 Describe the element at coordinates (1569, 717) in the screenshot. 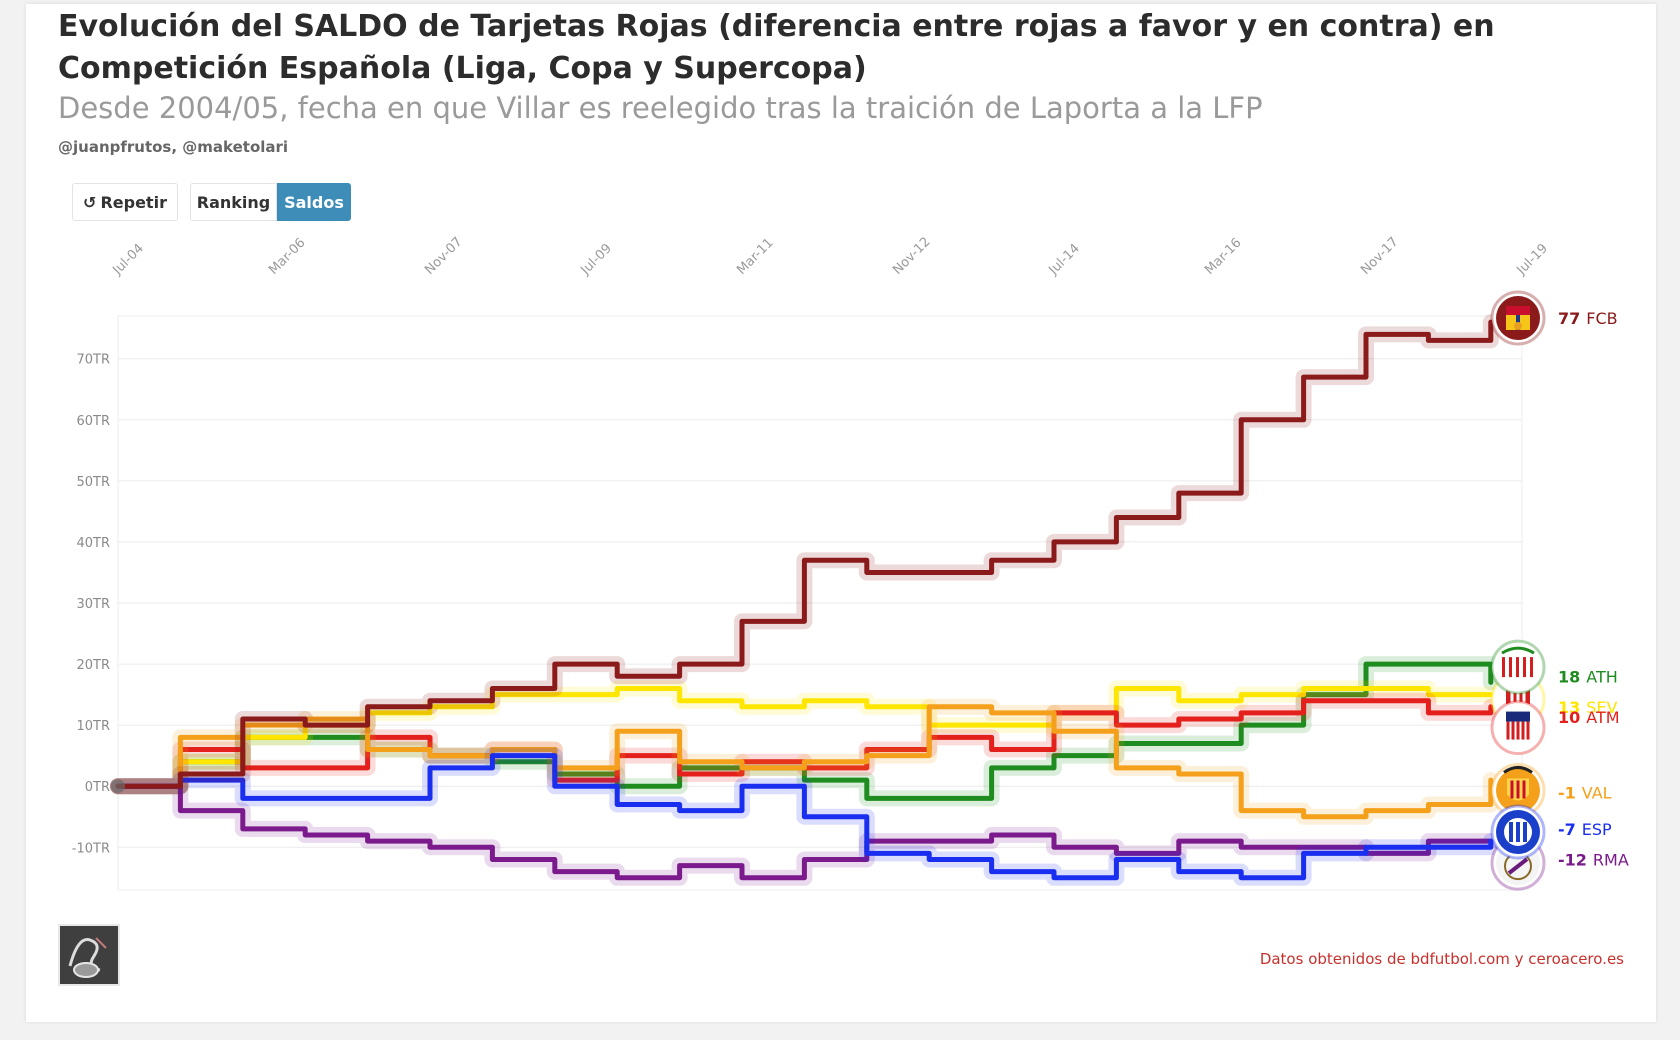

I see `end-value-atm: 10` at that location.